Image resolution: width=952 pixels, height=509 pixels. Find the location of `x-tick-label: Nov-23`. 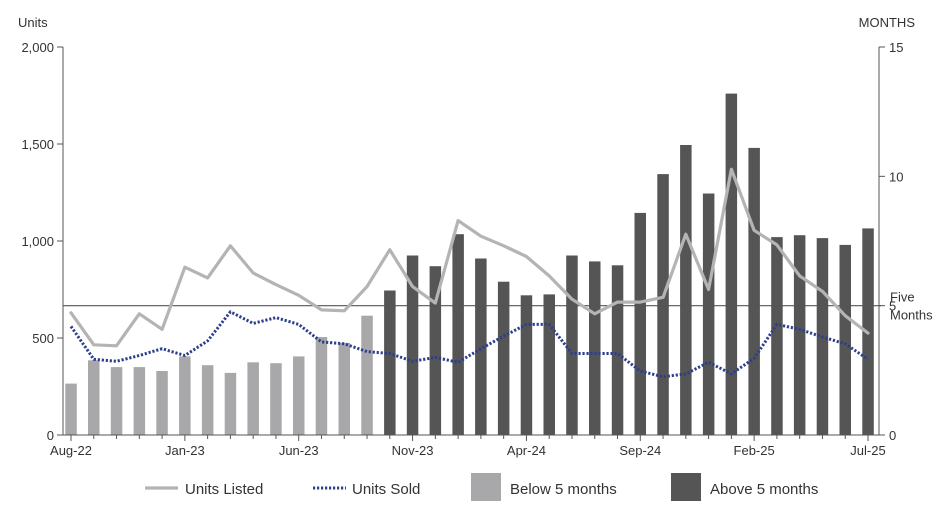

x-tick-label: Nov-23 is located at coordinates (413, 450).